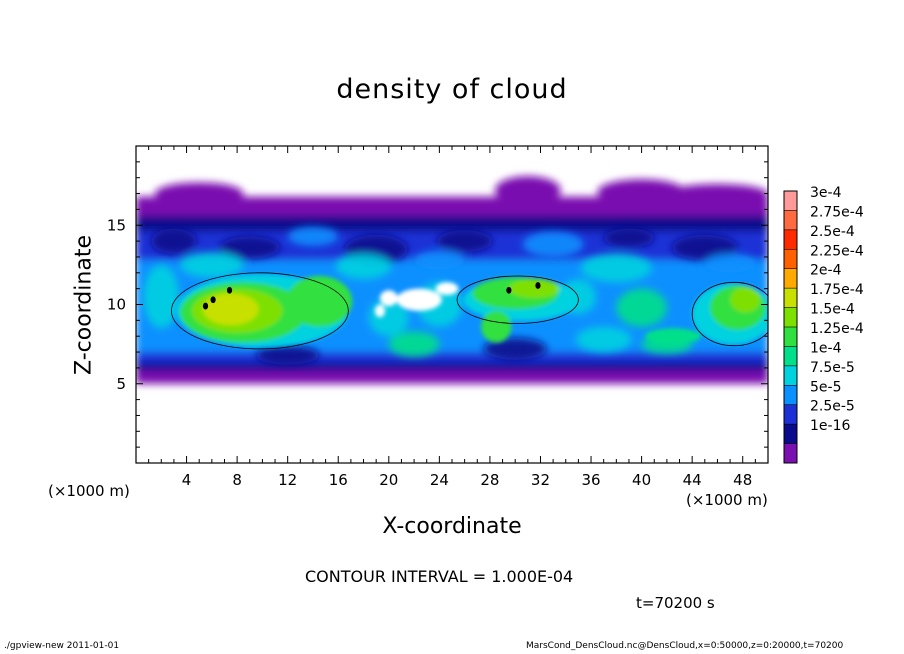 Image resolution: width=904 pixels, height=654 pixels. I want to click on colorbar-label: 2e-4, so click(826, 271).